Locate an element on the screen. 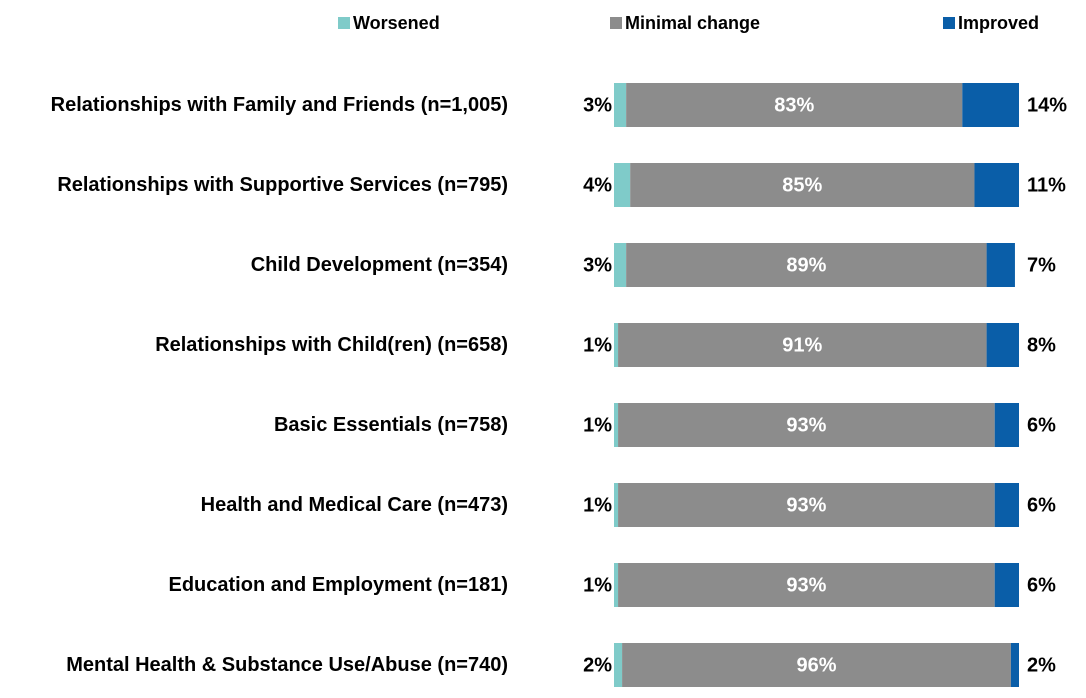  value-label: 7% is located at coordinates (1041, 265).